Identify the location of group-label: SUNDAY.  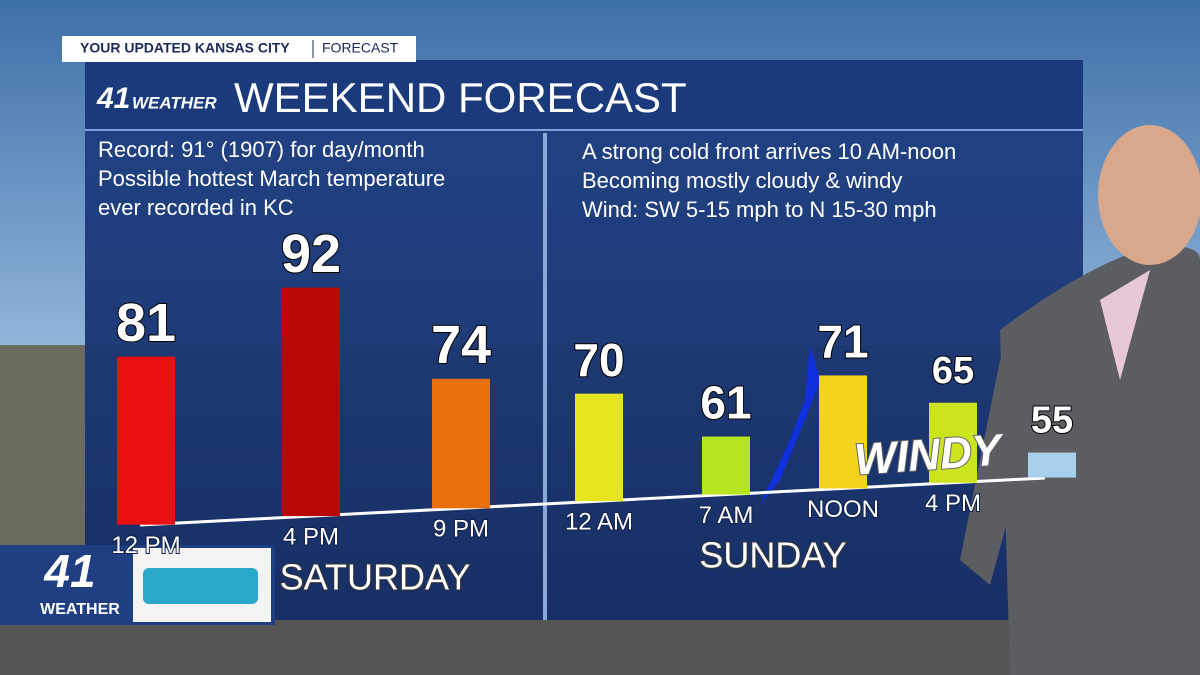
(772, 555).